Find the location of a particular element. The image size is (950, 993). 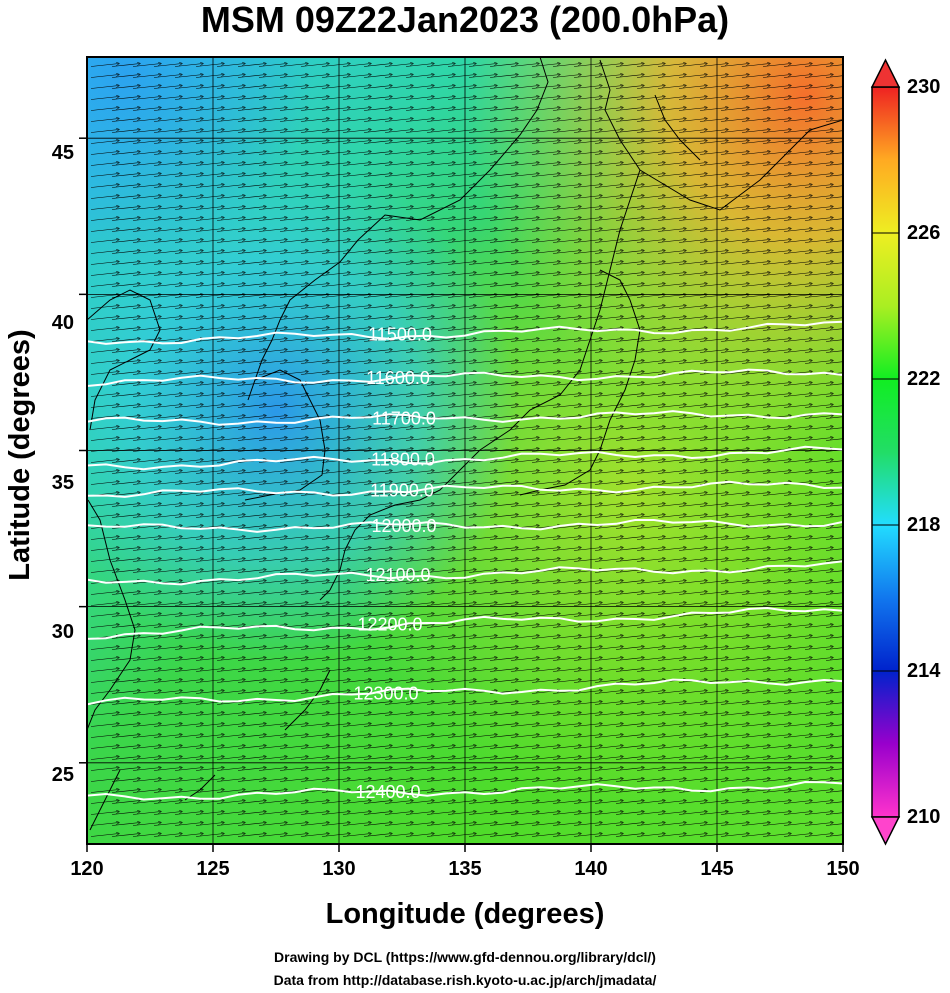

contour-label: 12100.0 is located at coordinates (397, 575).